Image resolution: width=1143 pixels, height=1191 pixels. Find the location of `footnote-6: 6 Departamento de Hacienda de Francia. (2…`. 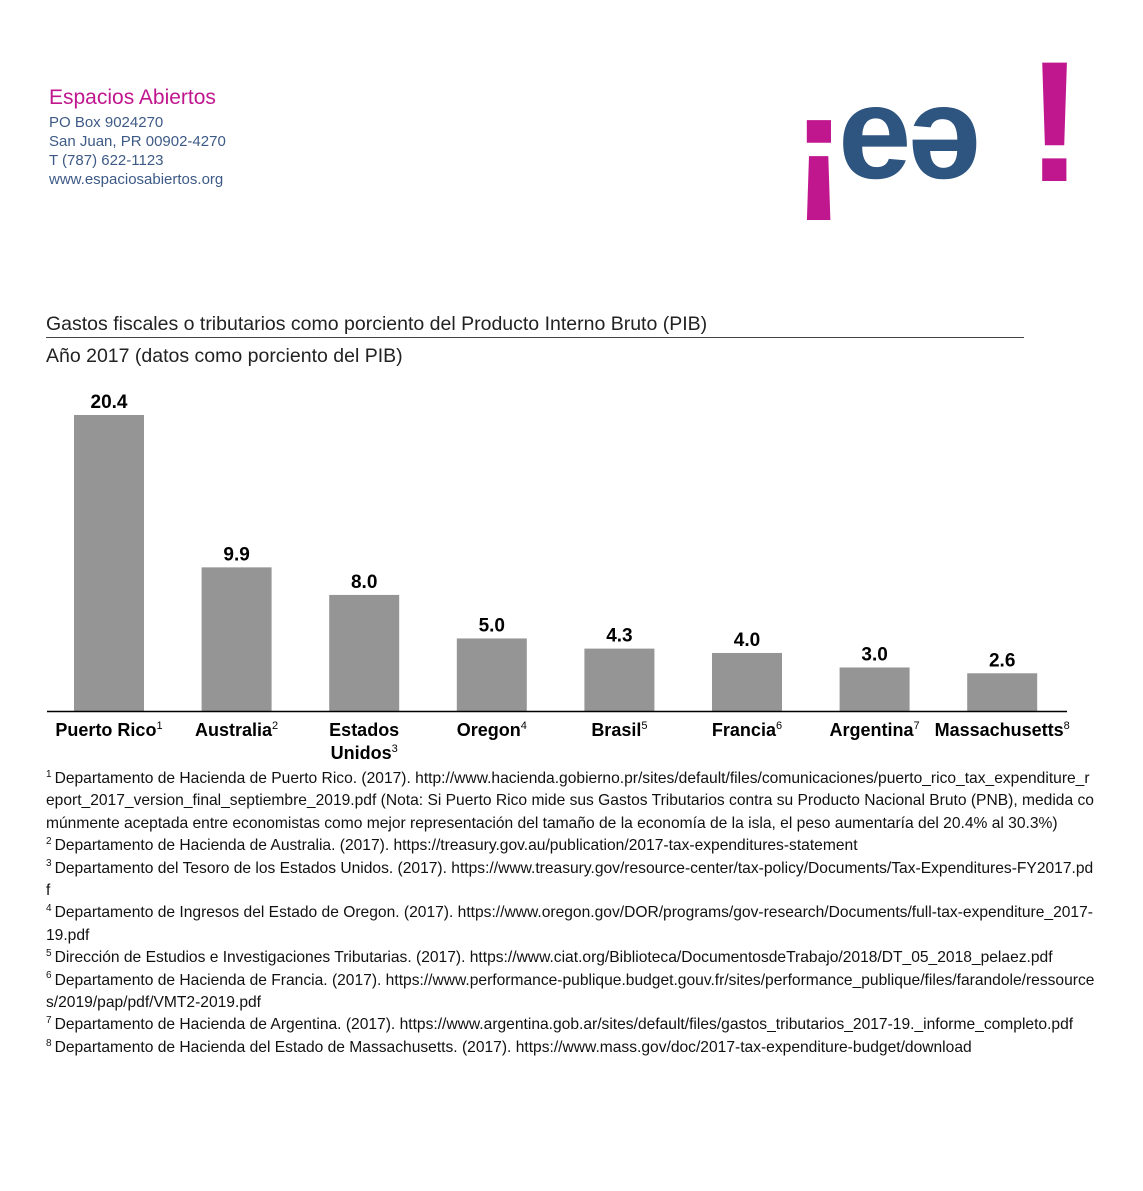

footnote-6: 6 Departamento de Hacienda de Francia. (2… is located at coordinates (571, 992).